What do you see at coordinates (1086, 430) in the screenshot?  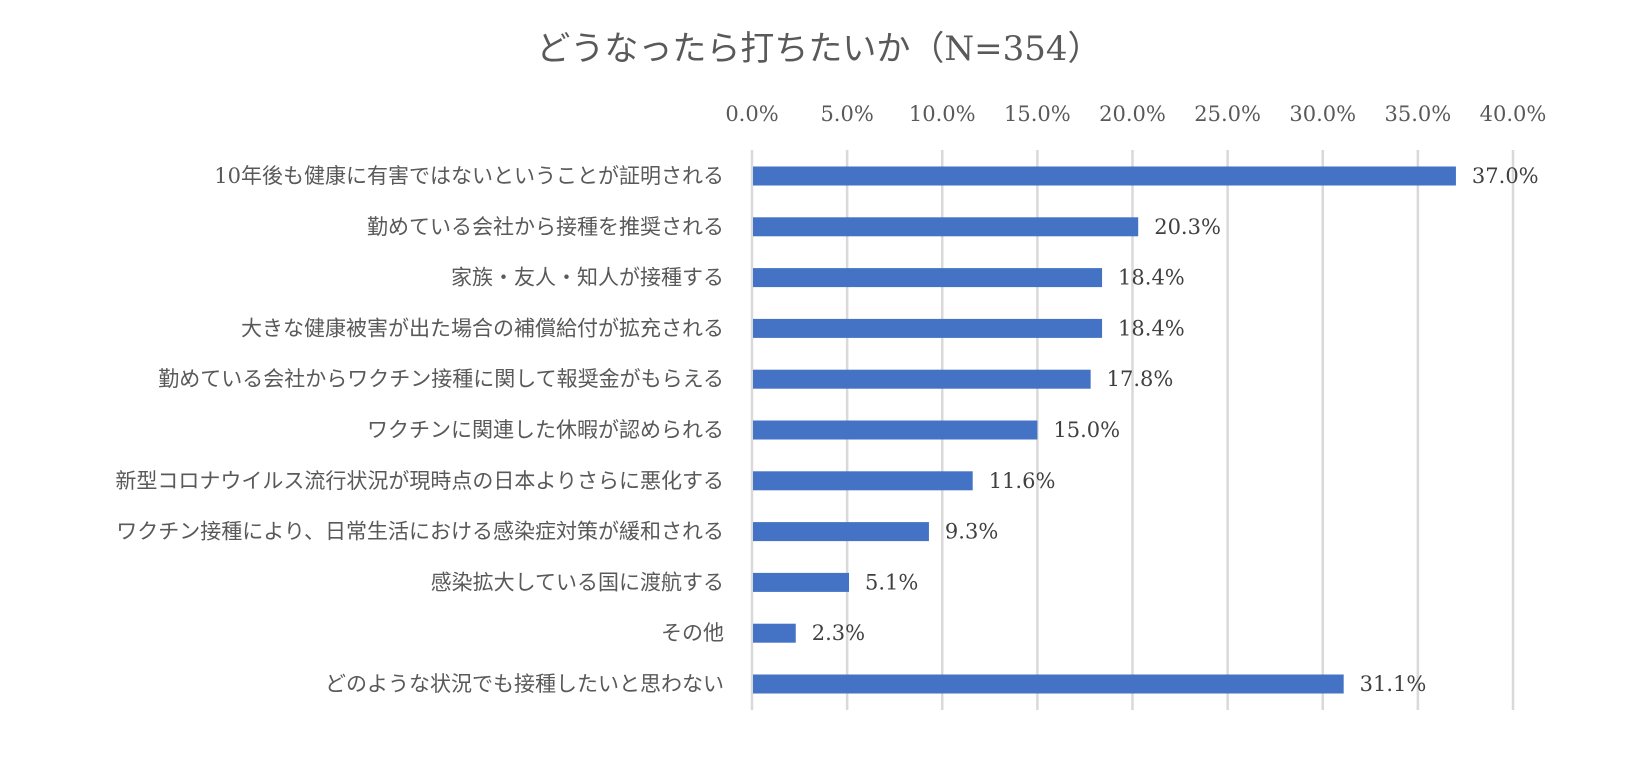 I see `data-label: 15.0%` at bounding box center [1086, 430].